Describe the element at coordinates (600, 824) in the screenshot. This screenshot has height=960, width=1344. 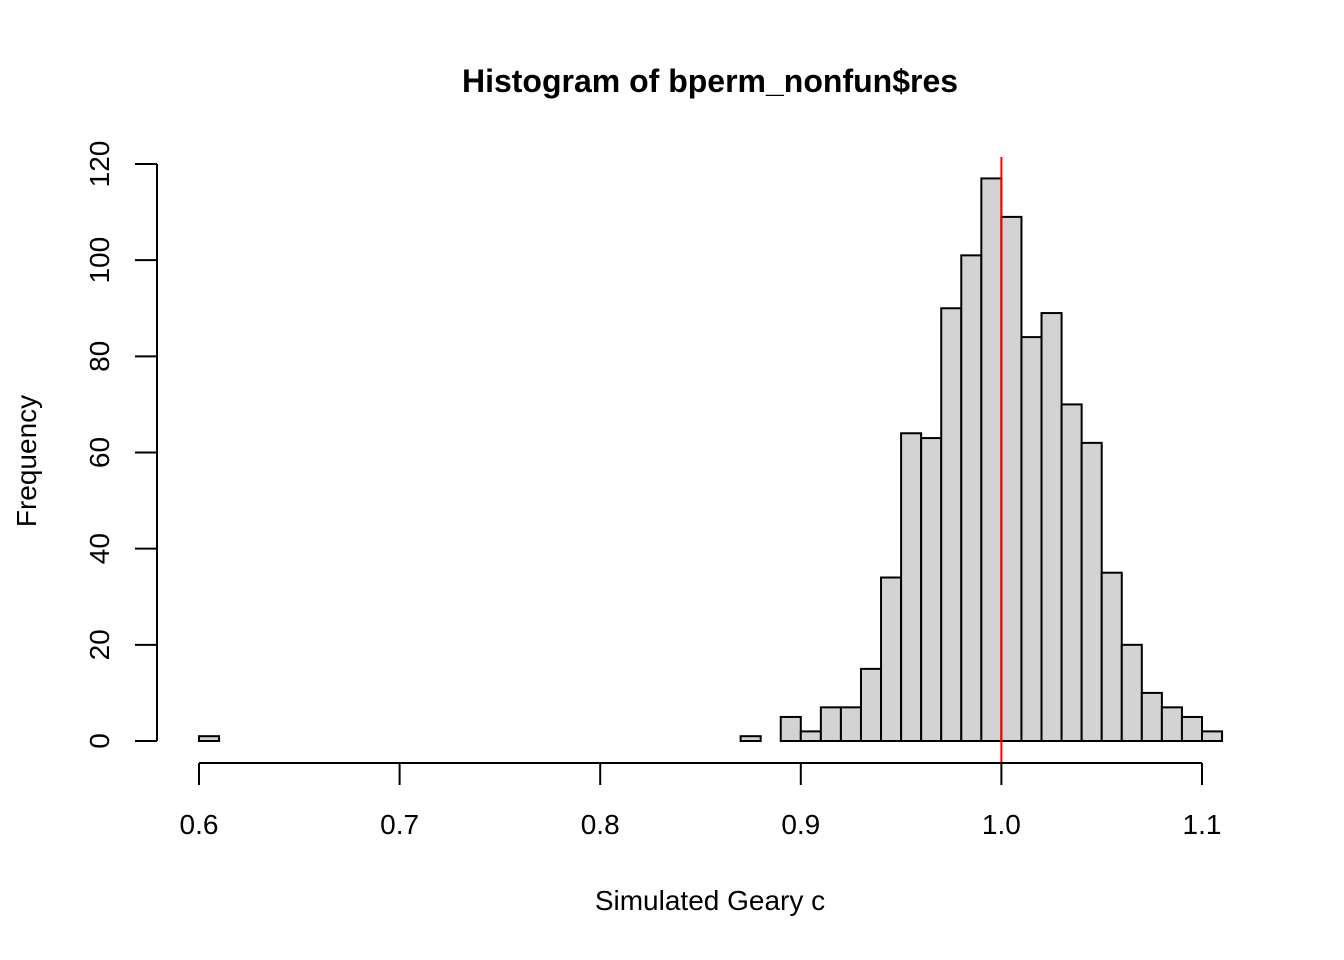
I see `x-tick-label: 0.8` at that location.